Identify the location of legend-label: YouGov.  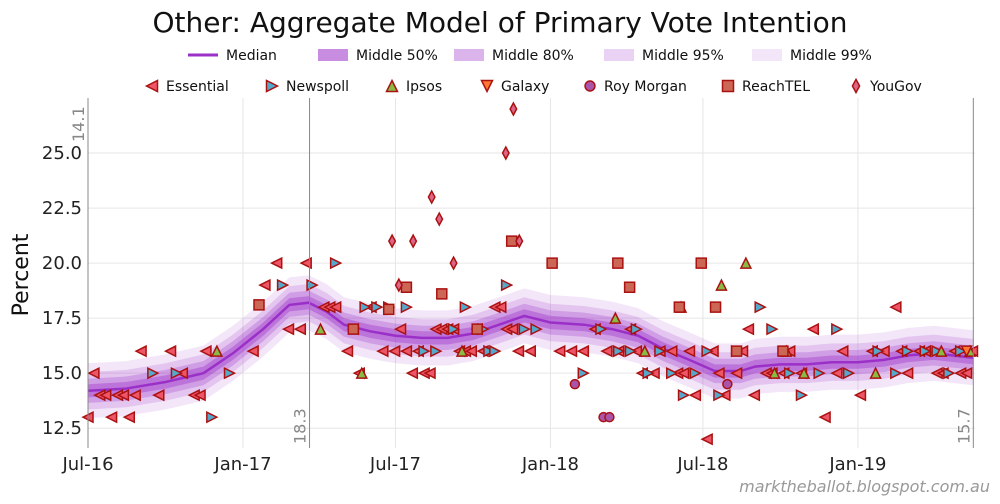
(895, 87).